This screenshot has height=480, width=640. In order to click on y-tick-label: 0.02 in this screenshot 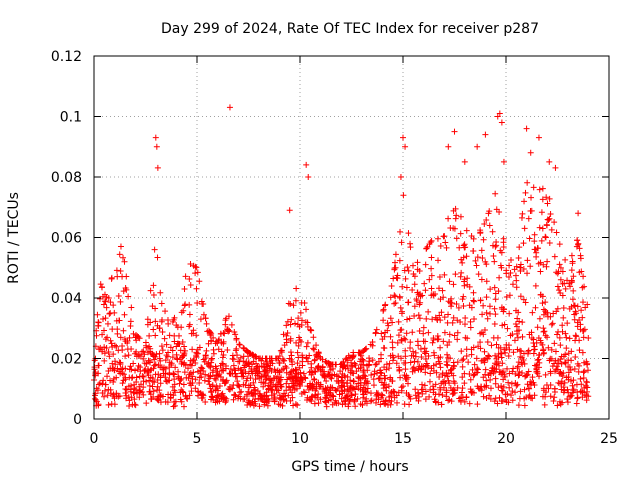, I will do `click(66, 360)`.